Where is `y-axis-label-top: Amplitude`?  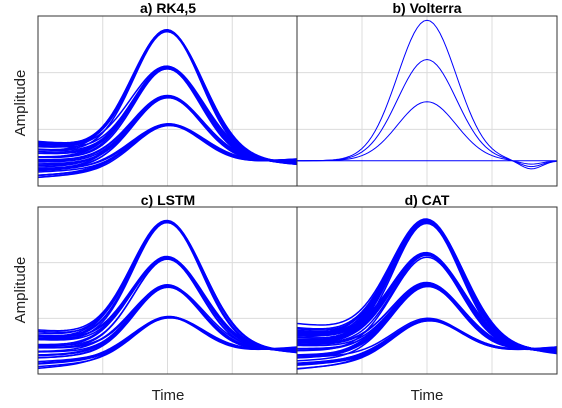 y-axis-label-top: Amplitude is located at coordinates (20, 103).